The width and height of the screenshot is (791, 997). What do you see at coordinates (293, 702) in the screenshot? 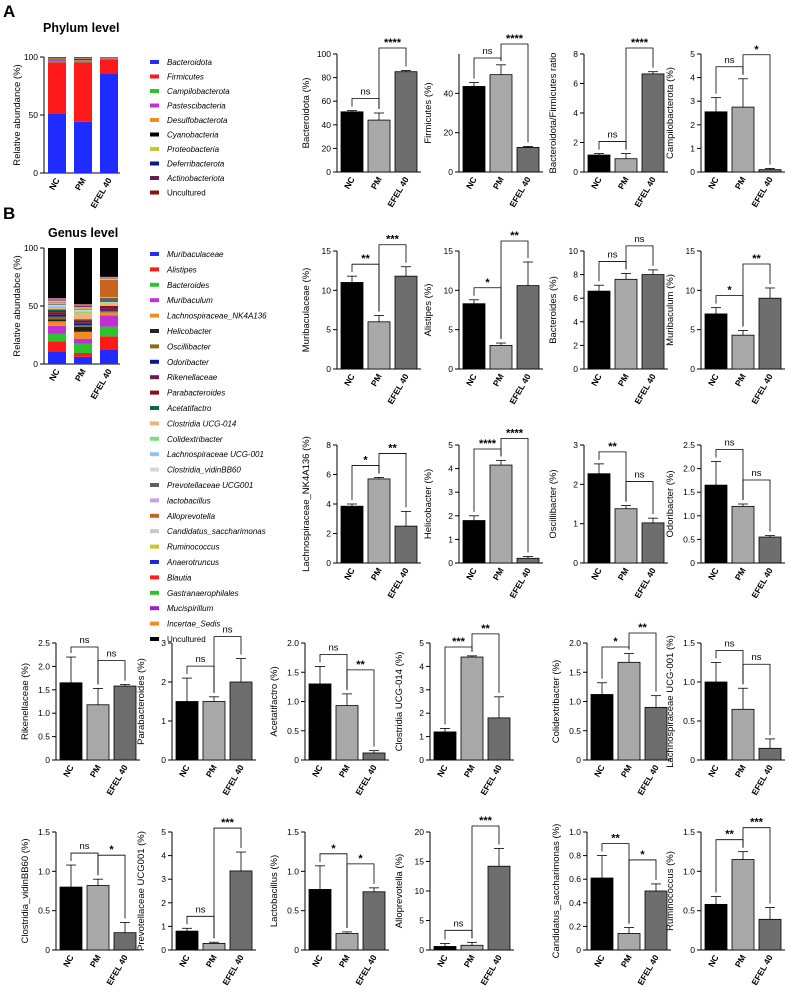
I see `y-tick-label: 1.0` at bounding box center [293, 702].